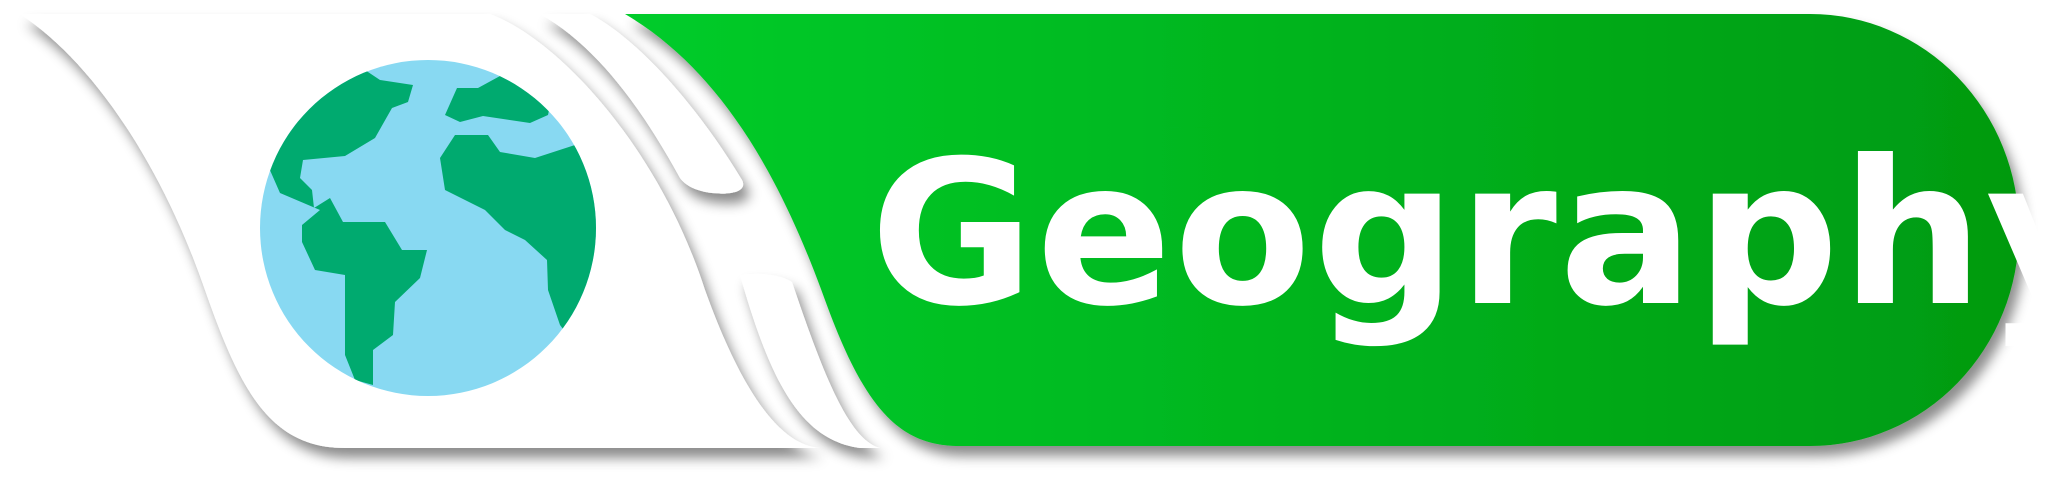 Image resolution: width=2048 pixels, height=478 pixels. What do you see at coordinates (428, 228) in the screenshot?
I see `globe-icon` at bounding box center [428, 228].